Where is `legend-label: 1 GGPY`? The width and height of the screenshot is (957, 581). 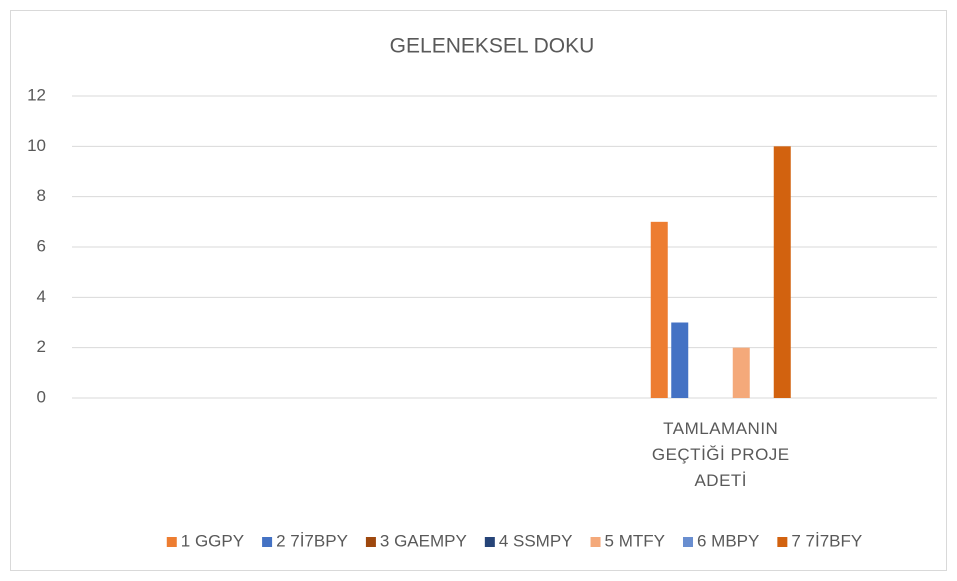 legend-label: 1 GGPY is located at coordinates (212, 540).